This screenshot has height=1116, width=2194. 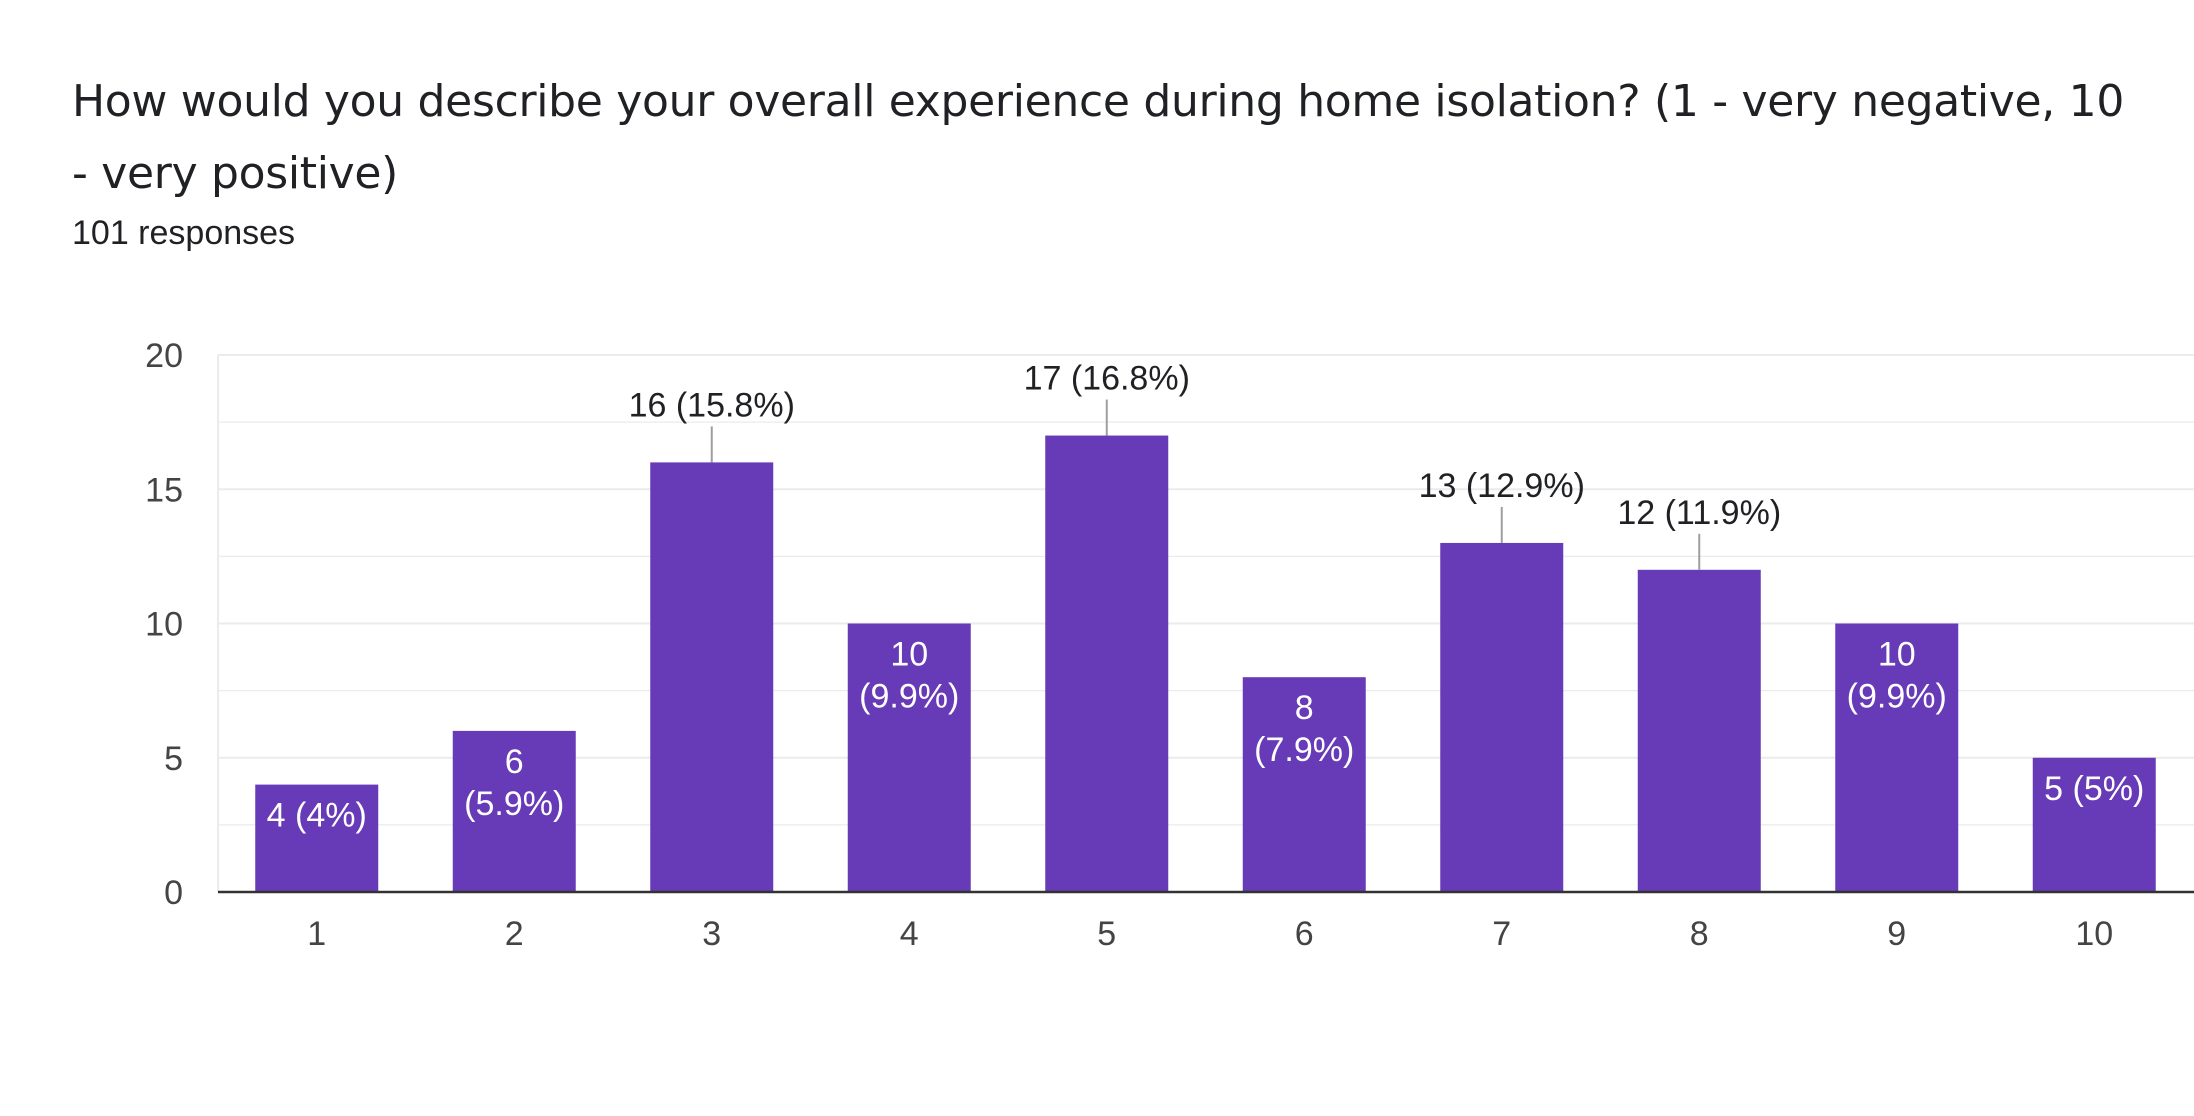 I want to click on x-tick-label: 3, so click(x=711, y=934).